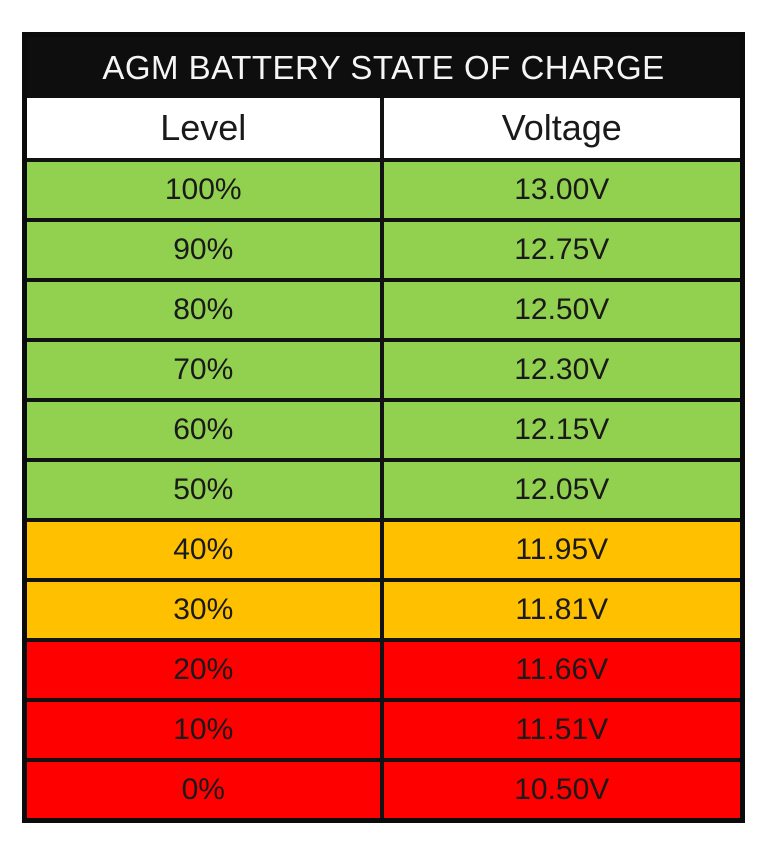 This screenshot has height=858, width=766. What do you see at coordinates (205, 730) in the screenshot?
I see `level-cell: 10%` at bounding box center [205, 730].